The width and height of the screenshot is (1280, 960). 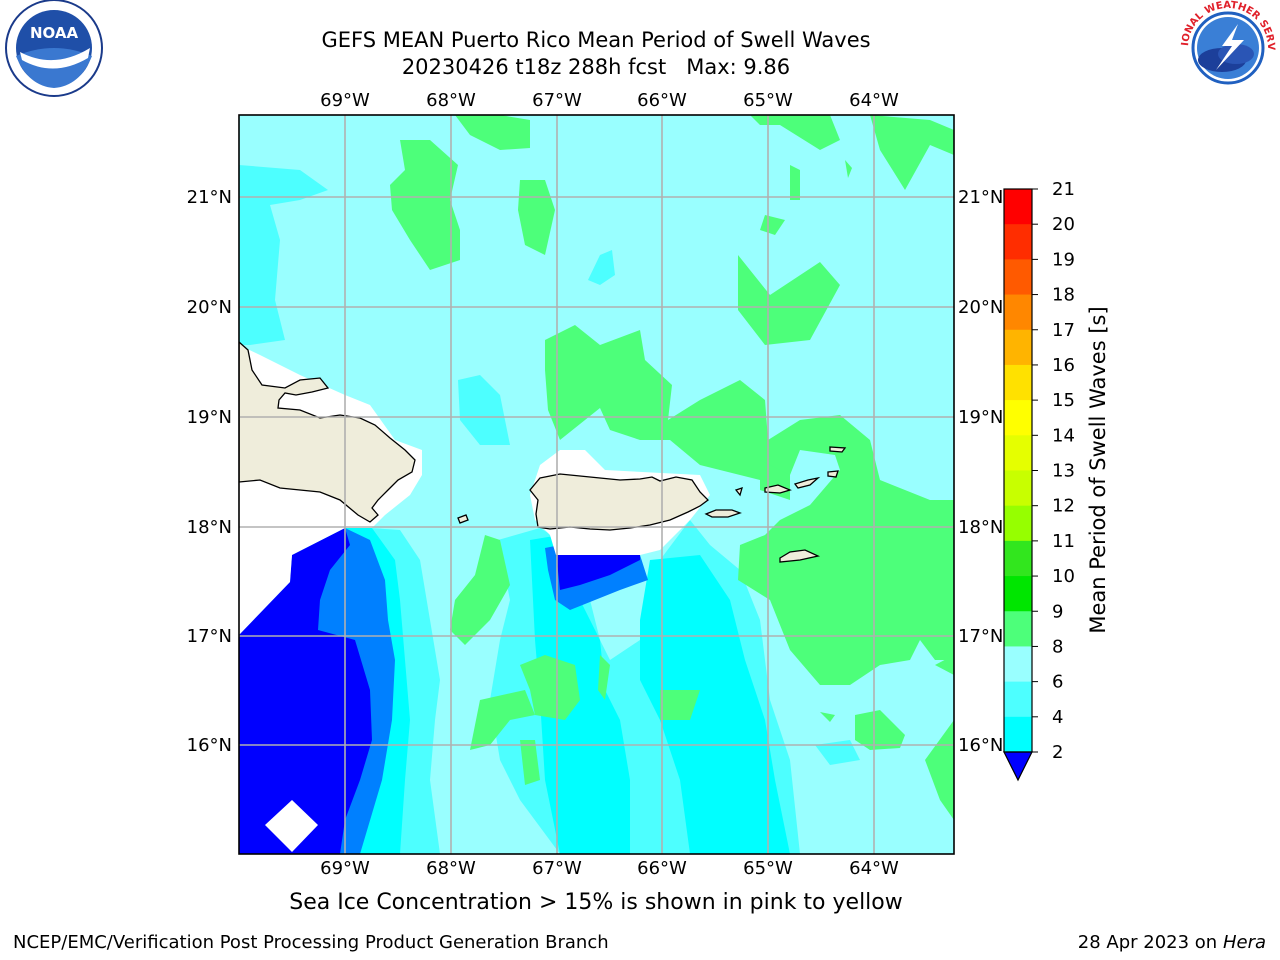 I want to click on lon-ticks-bottom: 69°W 68°W 67°W 66°W 65°W 64°W, so click(x=609, y=868).